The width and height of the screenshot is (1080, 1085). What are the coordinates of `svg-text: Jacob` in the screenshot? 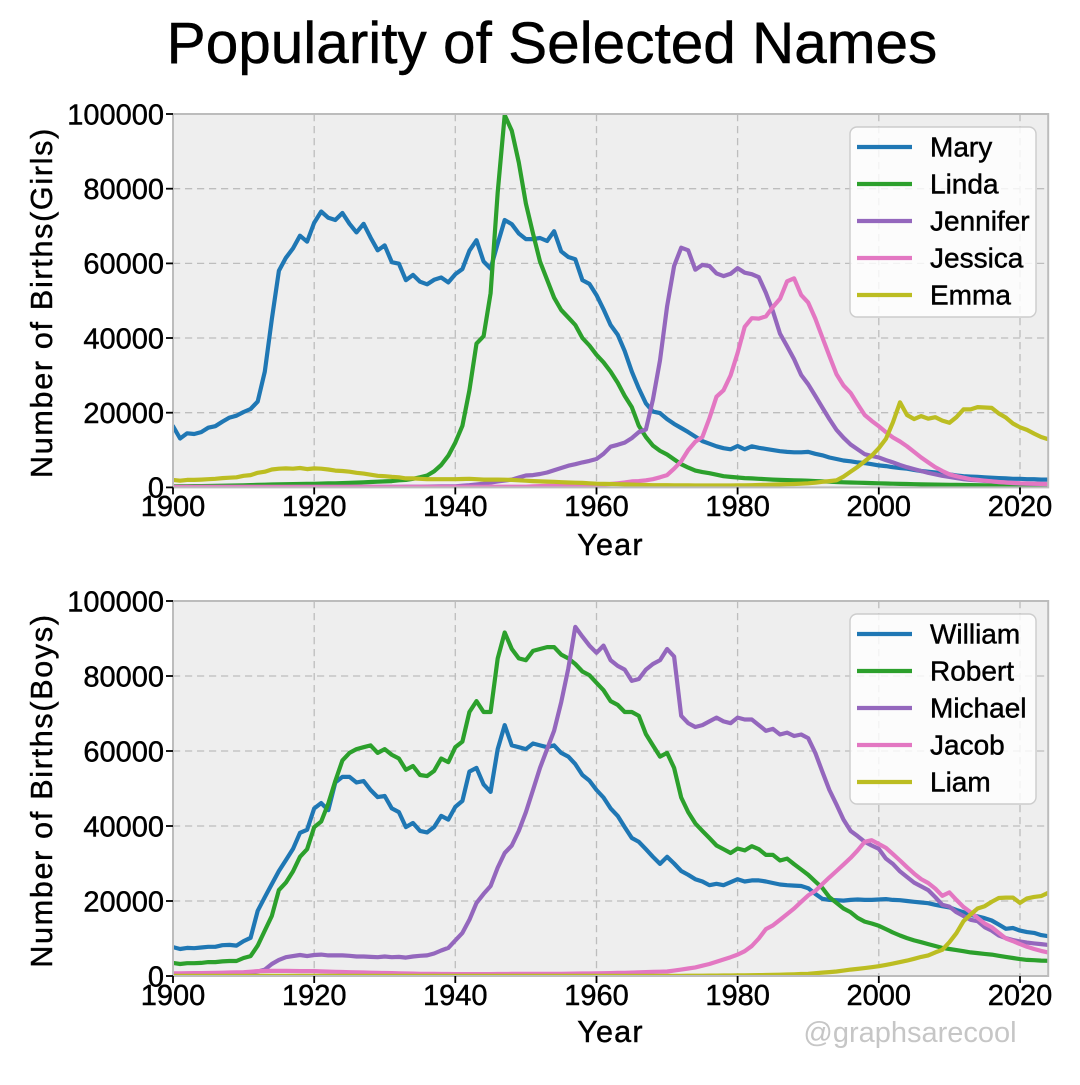 It's located at (967, 745).